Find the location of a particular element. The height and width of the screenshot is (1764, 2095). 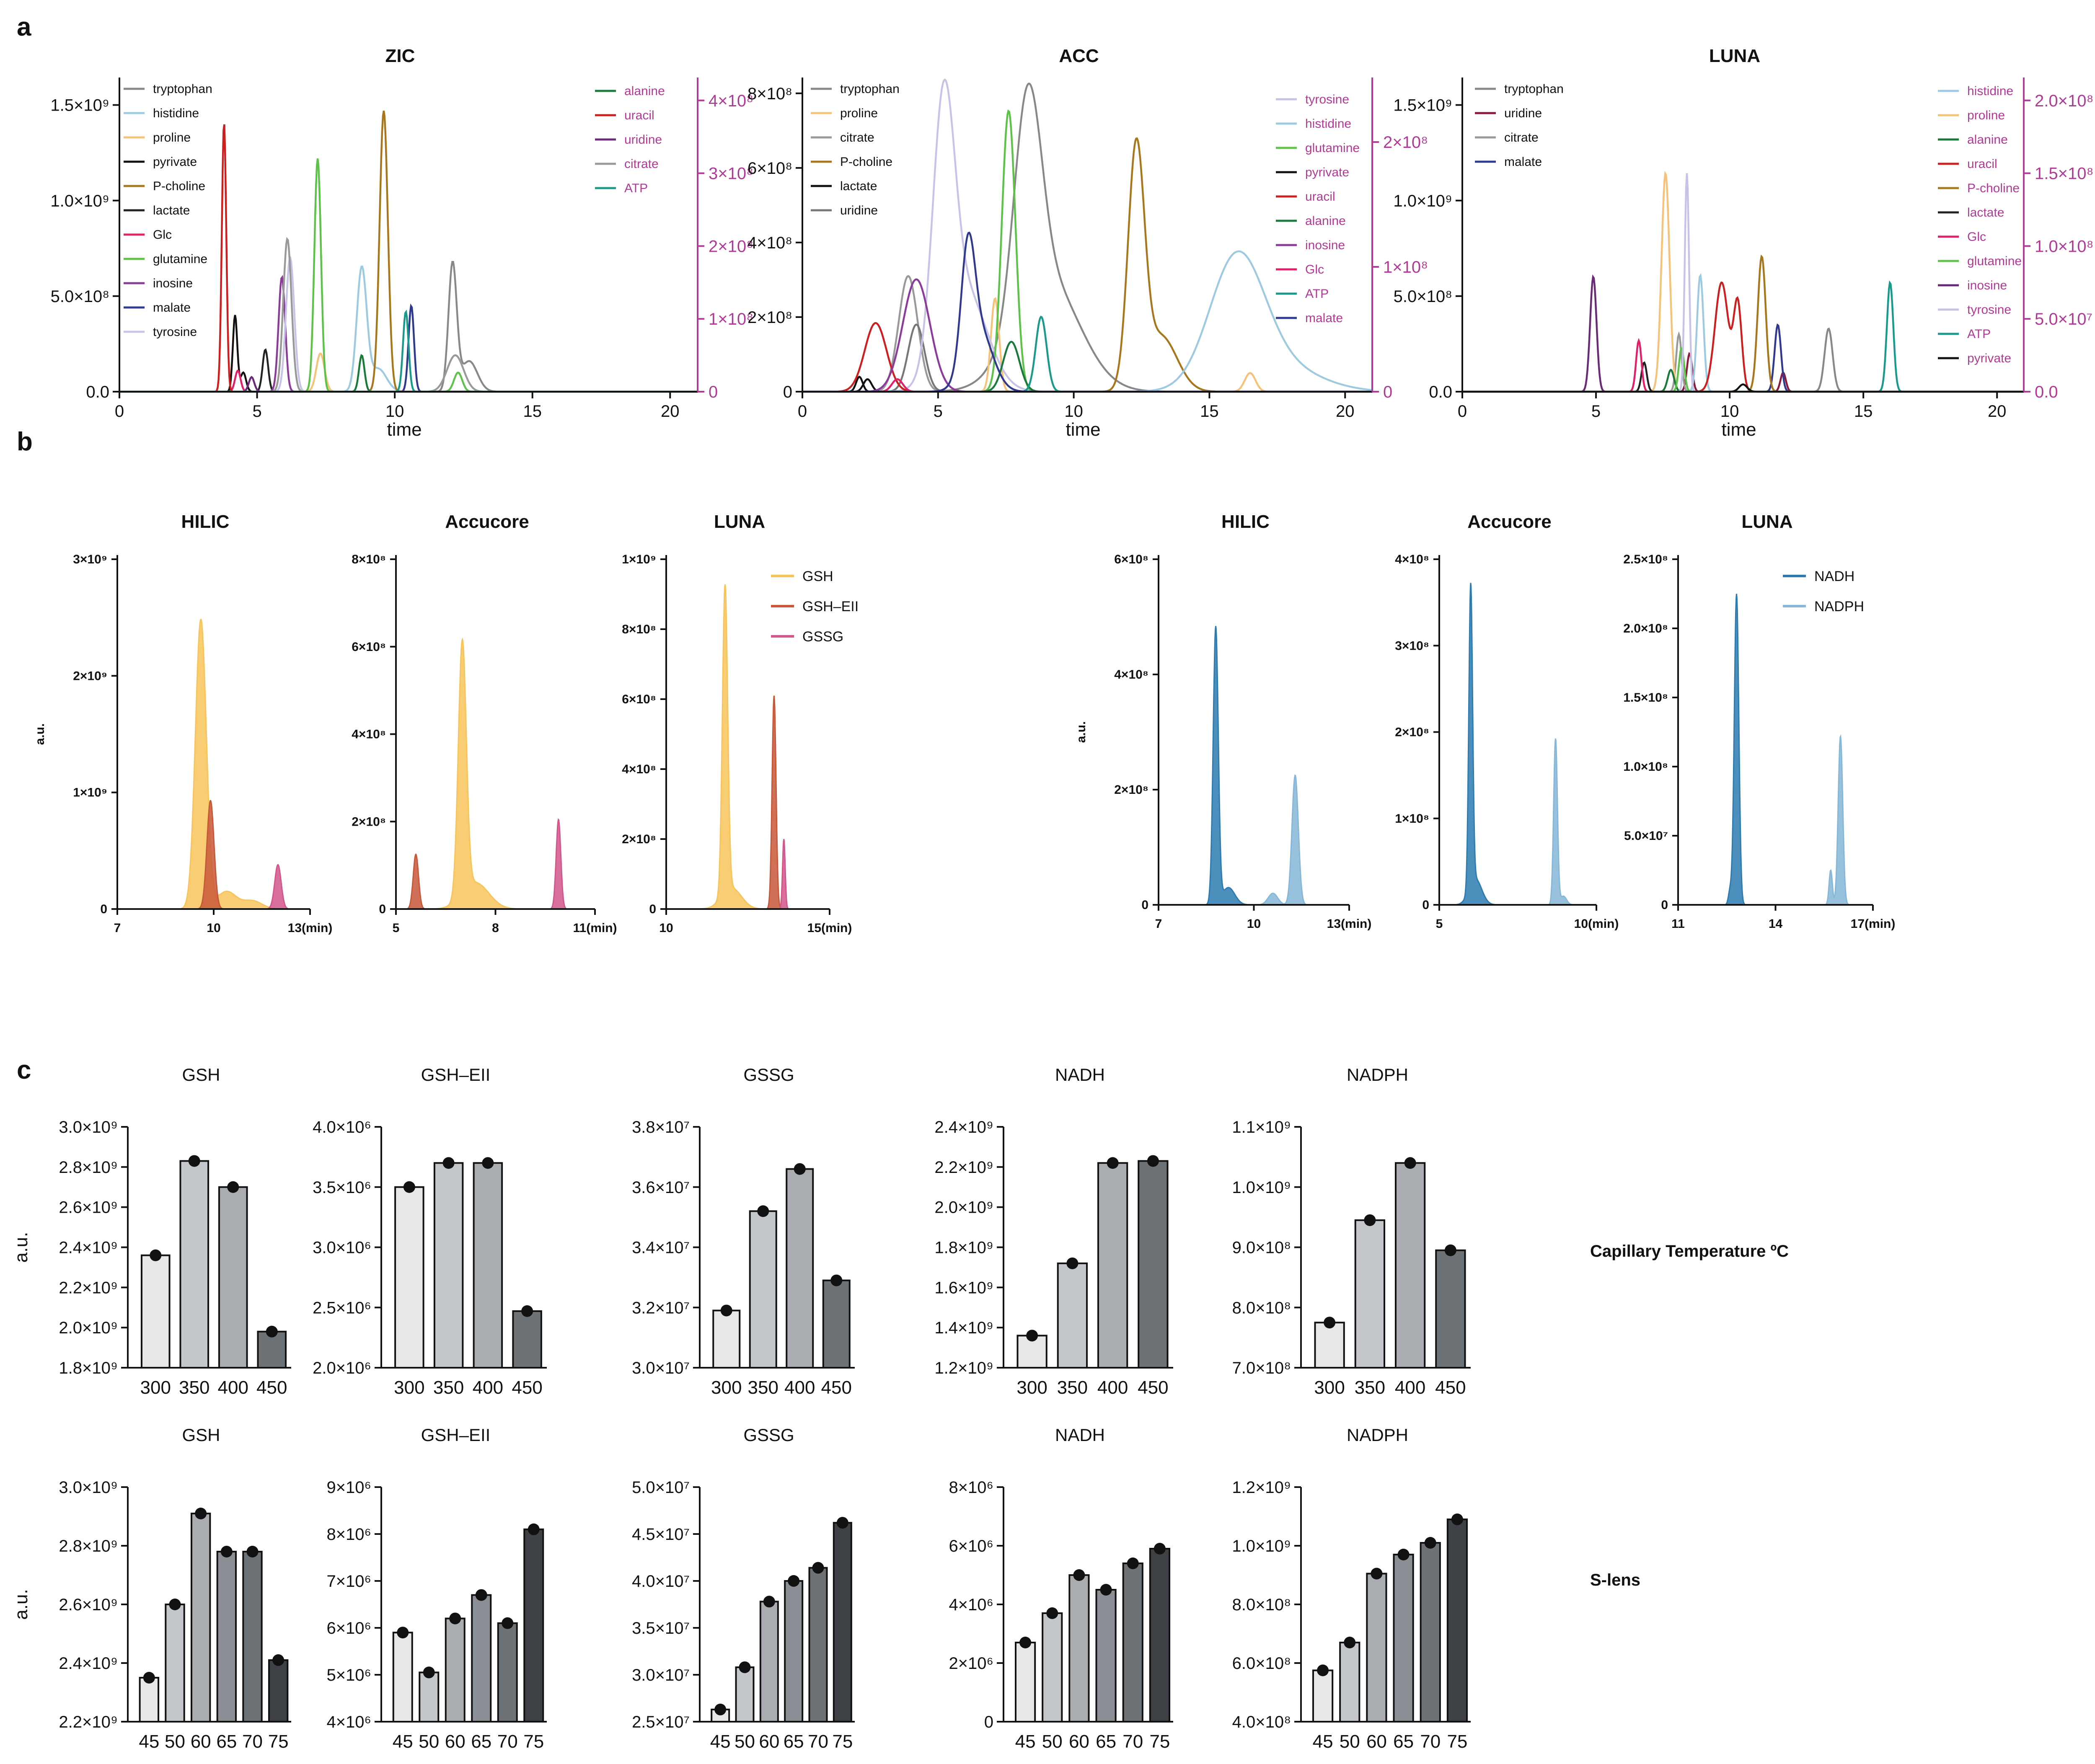

series-line-glc is located at coordinates (408, 381).